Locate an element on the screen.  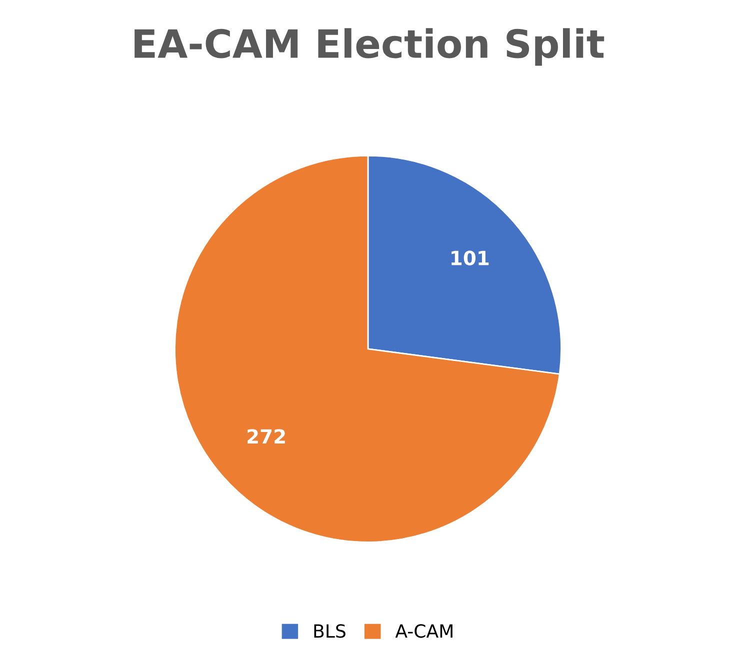
data-label: 272 is located at coordinates (266, 436).